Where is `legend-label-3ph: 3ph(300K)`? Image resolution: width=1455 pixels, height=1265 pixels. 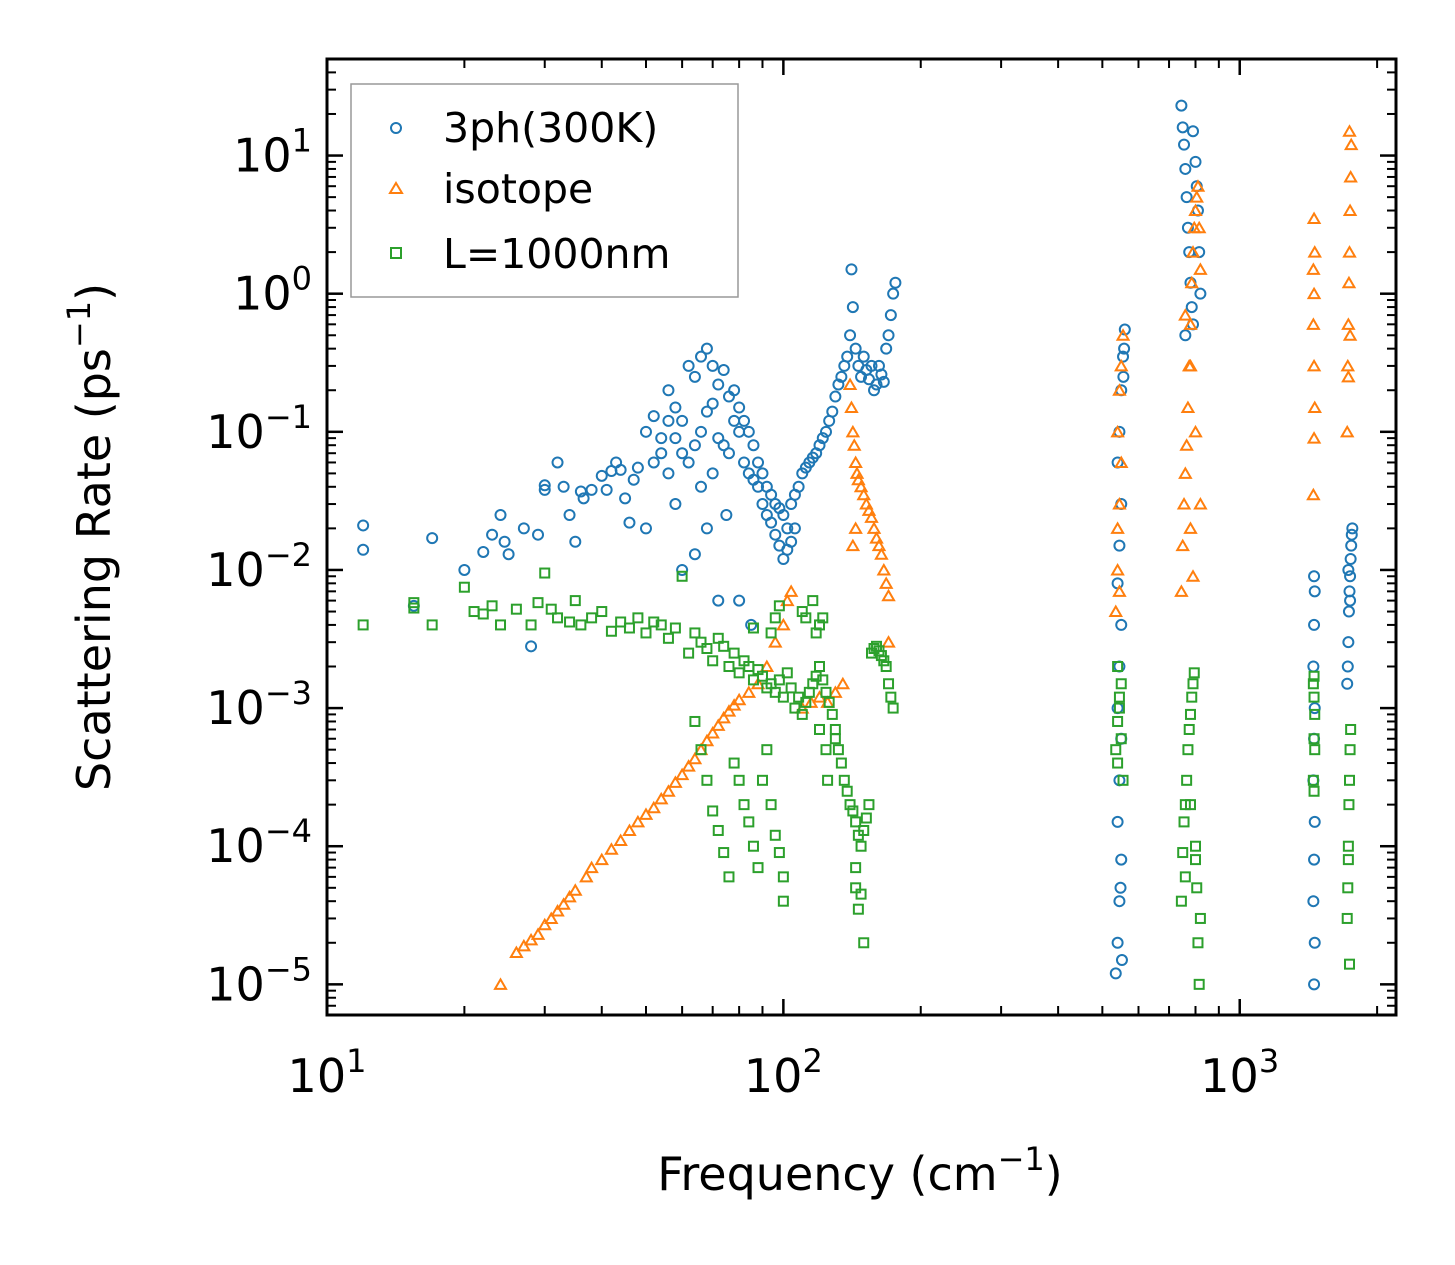
legend-label-3ph: 3ph(300K) is located at coordinates (550, 128).